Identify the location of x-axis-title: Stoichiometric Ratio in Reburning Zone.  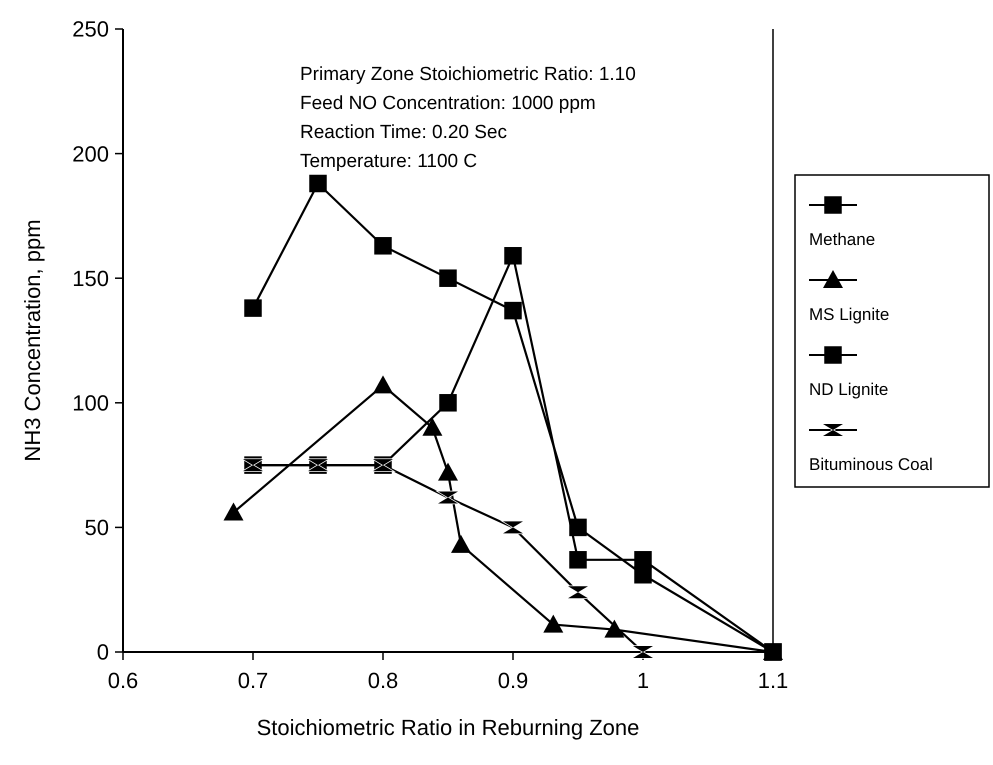
(448, 727).